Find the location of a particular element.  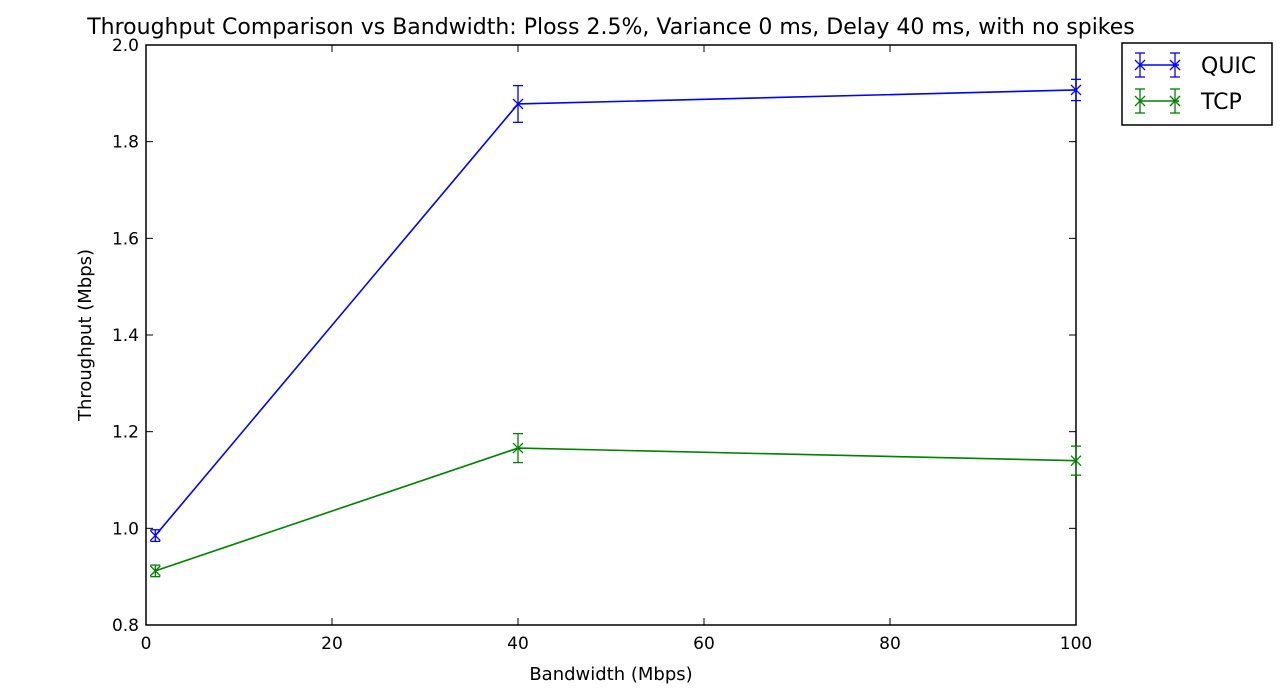

y-tick-label: 1.6 is located at coordinates (125, 239).